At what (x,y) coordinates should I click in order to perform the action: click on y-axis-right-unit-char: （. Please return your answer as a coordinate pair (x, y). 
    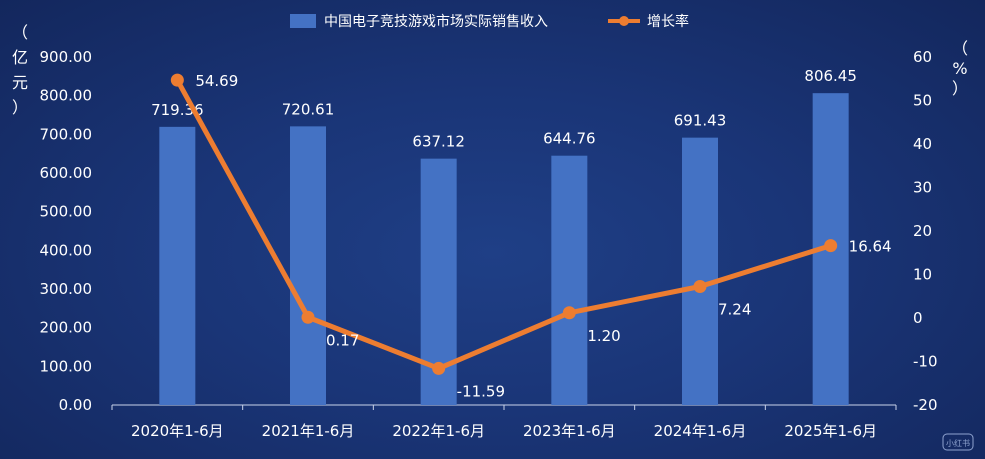
    Looking at the image, I should click on (960, 48).